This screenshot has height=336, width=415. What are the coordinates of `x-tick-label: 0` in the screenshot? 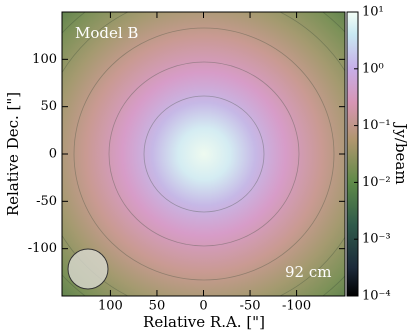 It's located at (203, 306).